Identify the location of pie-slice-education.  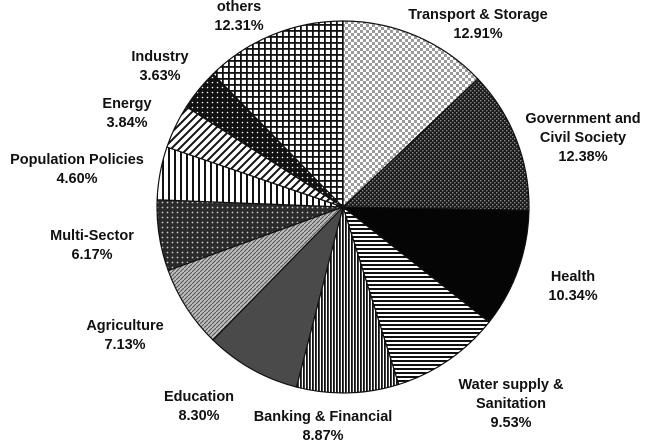
(278, 296).